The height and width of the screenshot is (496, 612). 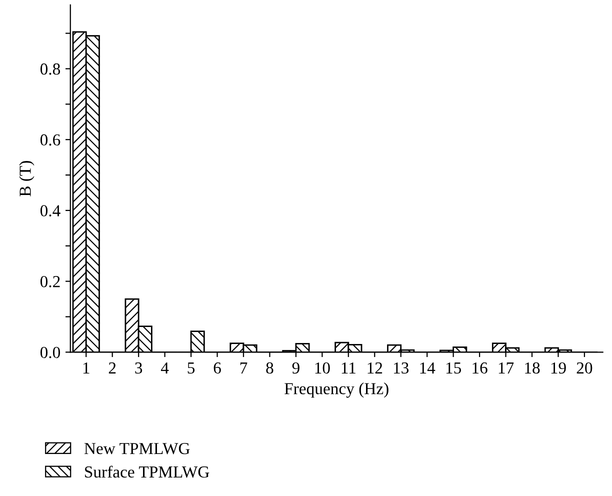 I want to click on x-tick-label: 10, so click(x=322, y=368).